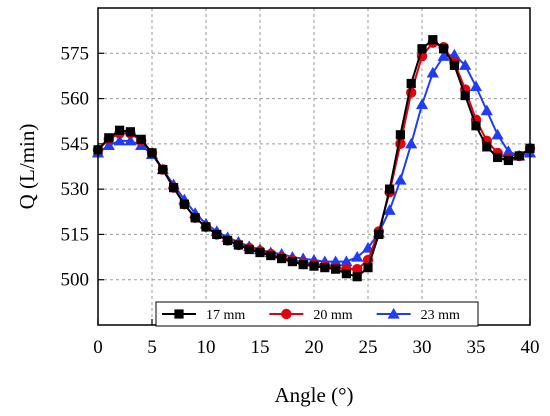  I want to click on x-tick-label: 5, so click(152, 347).